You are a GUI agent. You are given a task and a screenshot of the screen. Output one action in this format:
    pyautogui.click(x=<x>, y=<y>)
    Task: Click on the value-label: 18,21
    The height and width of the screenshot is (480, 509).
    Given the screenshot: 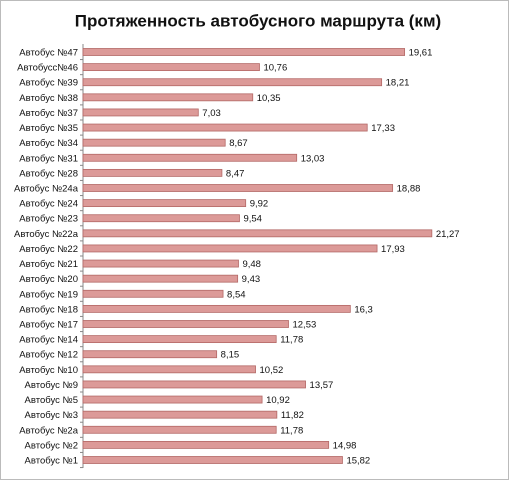 What is the action you would take?
    pyautogui.click(x=398, y=83)
    